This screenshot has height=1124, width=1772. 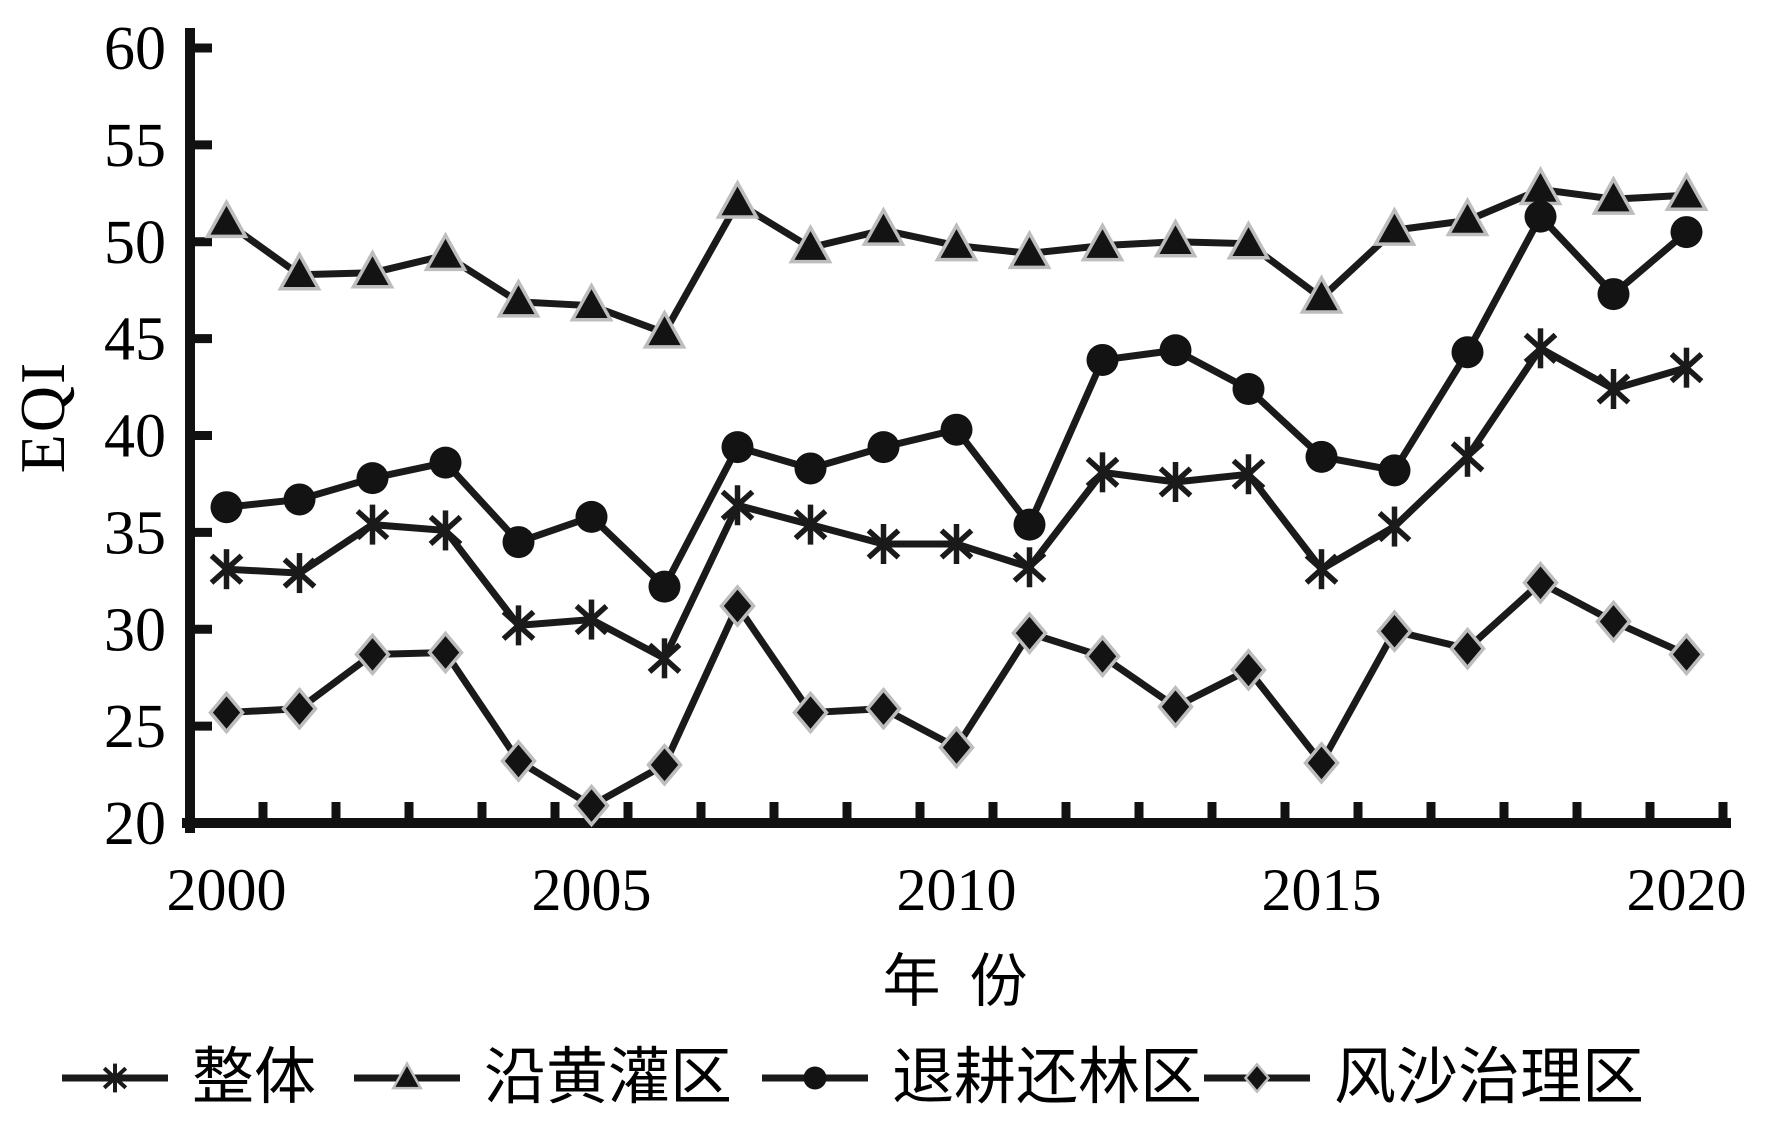 I want to click on x-tick-label: 2015, so click(x=1322, y=890).